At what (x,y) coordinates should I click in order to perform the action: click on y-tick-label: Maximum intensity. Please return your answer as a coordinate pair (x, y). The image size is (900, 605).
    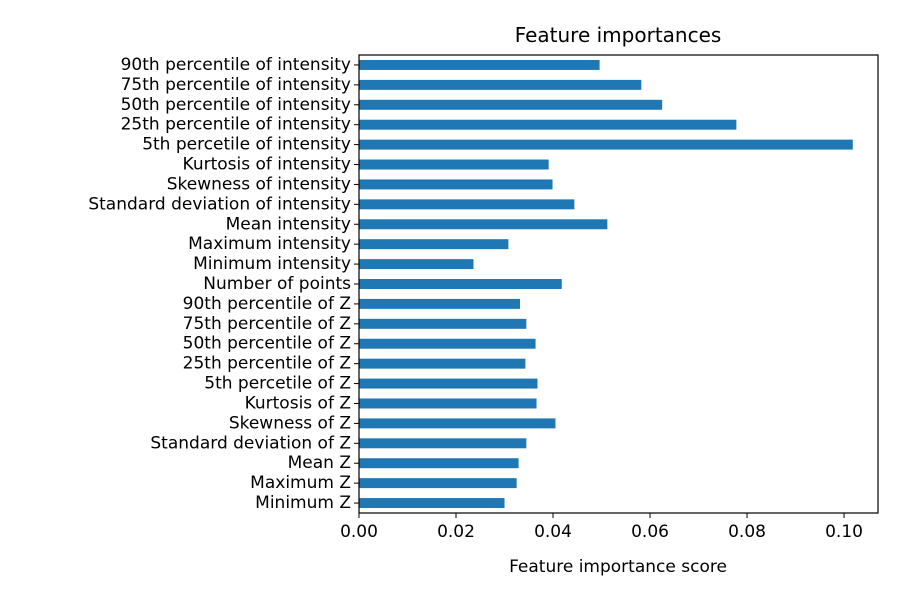
    Looking at the image, I should click on (269, 244).